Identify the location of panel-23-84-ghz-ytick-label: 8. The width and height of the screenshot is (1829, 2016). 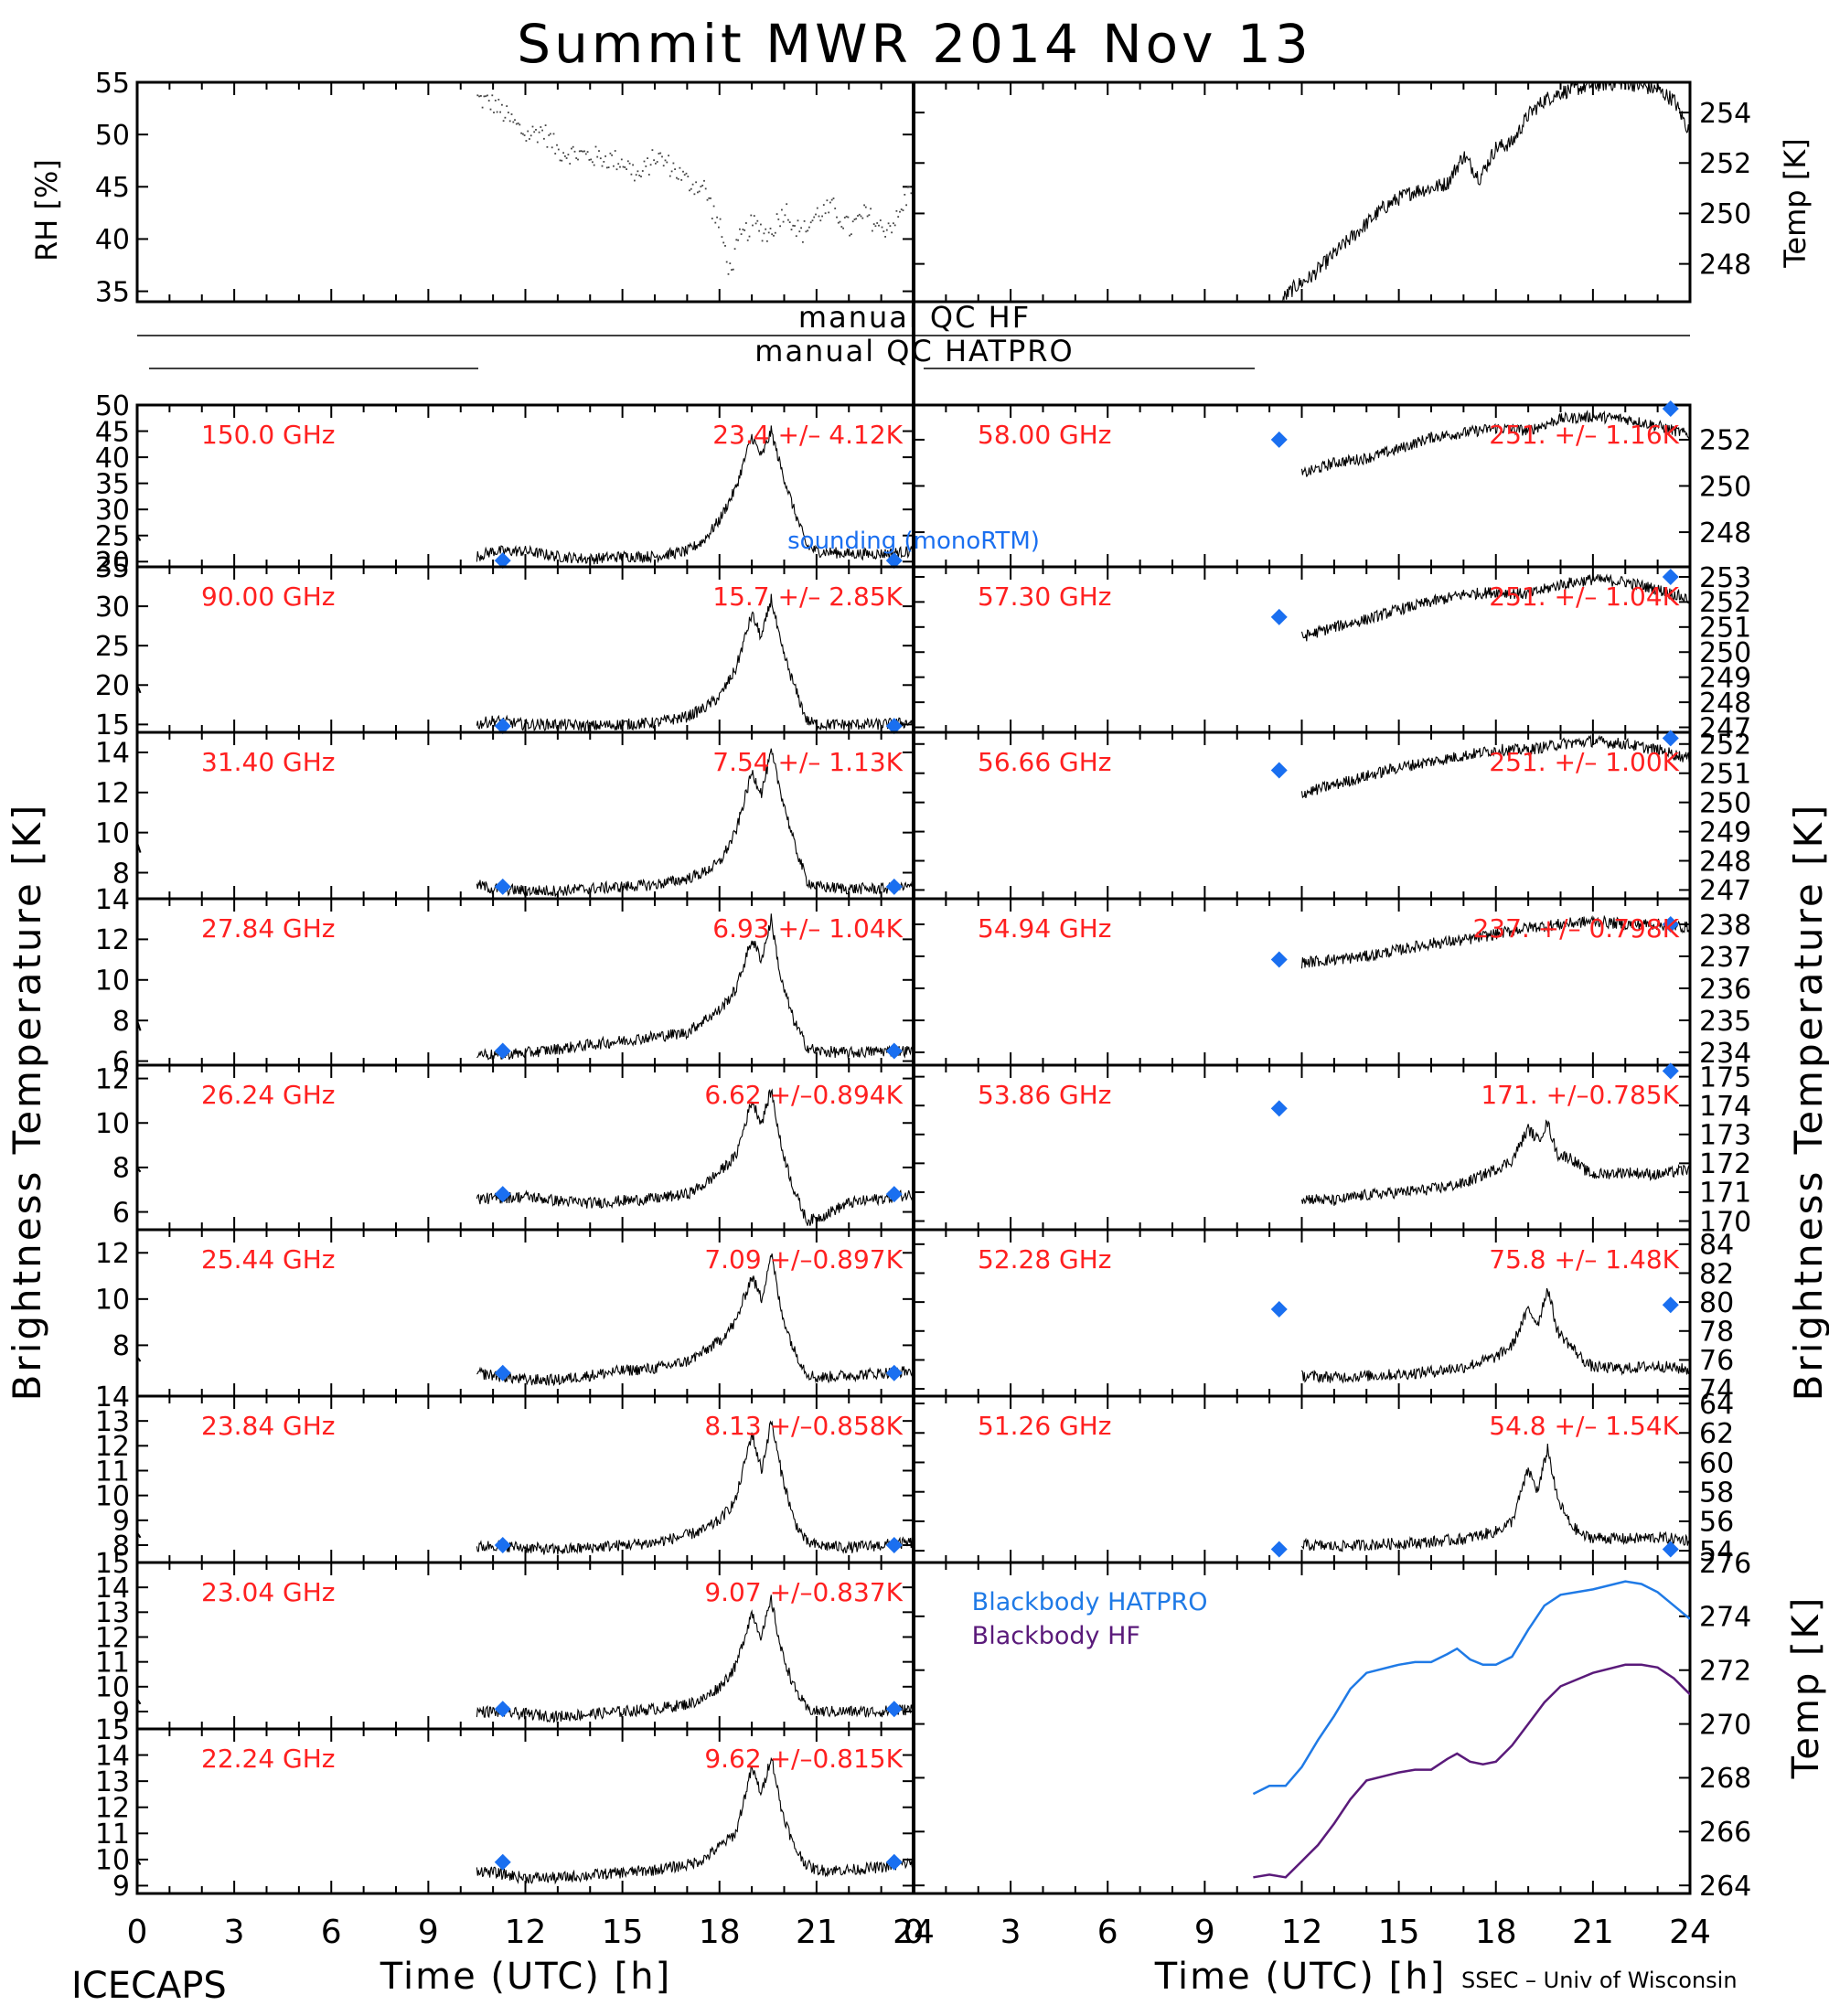
(121, 1547).